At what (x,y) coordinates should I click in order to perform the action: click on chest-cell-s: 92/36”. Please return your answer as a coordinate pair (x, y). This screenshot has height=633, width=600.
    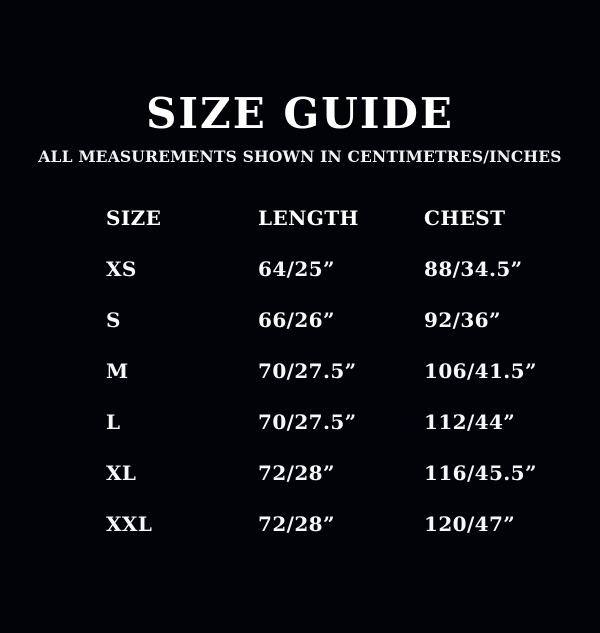
    Looking at the image, I should click on (462, 319).